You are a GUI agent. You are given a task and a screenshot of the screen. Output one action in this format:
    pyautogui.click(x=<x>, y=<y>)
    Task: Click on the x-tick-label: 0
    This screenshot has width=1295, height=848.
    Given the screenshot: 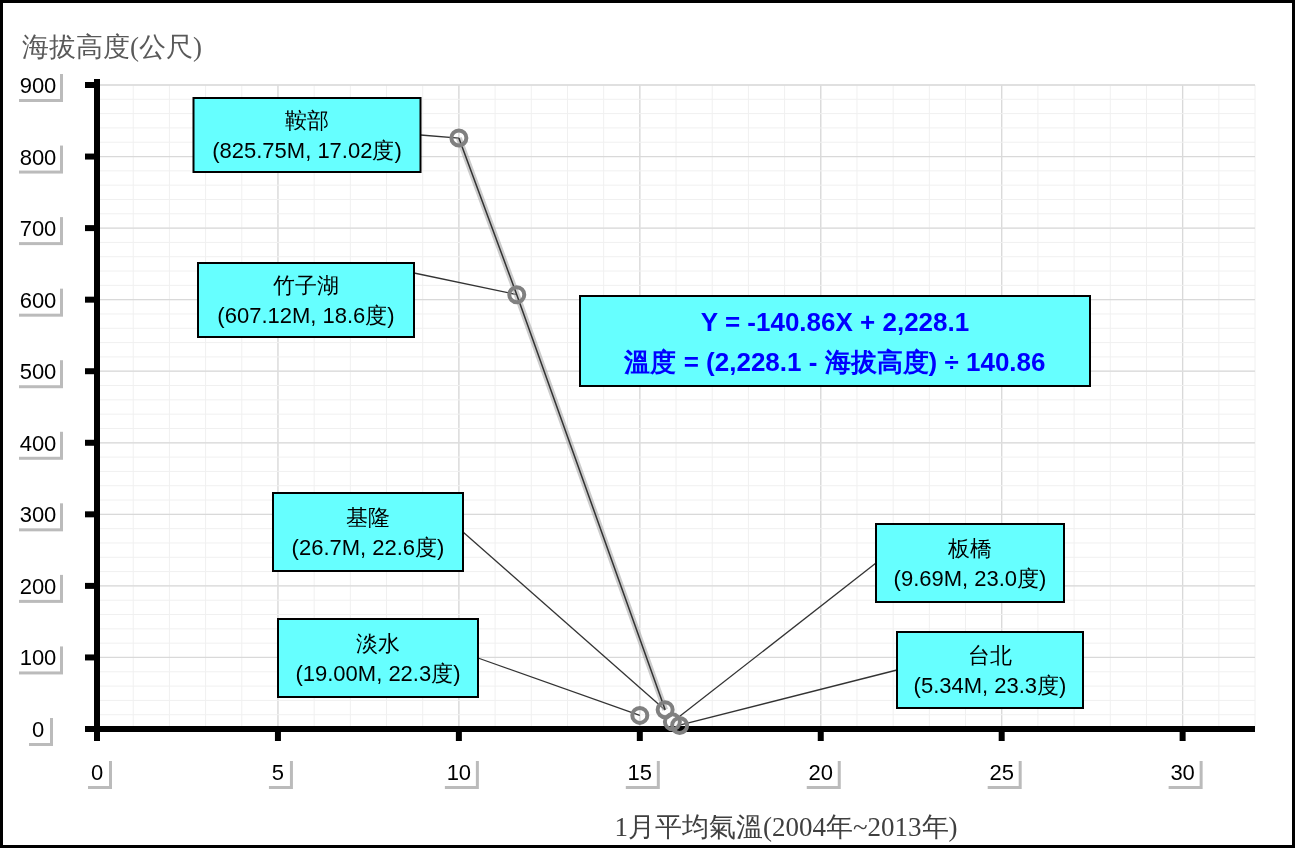 What is the action you would take?
    pyautogui.click(x=97, y=772)
    